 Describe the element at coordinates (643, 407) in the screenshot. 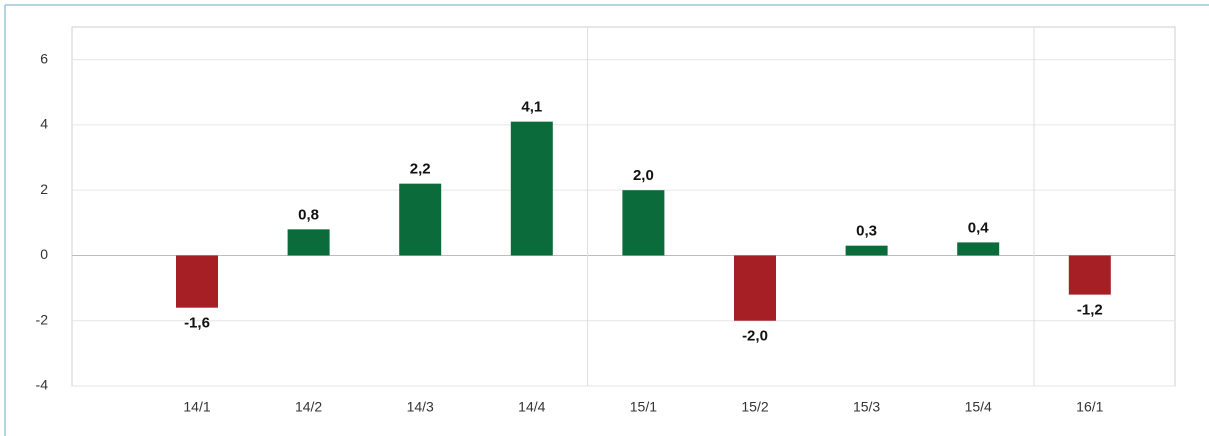

I see `x-tick-label: 15/1` at that location.